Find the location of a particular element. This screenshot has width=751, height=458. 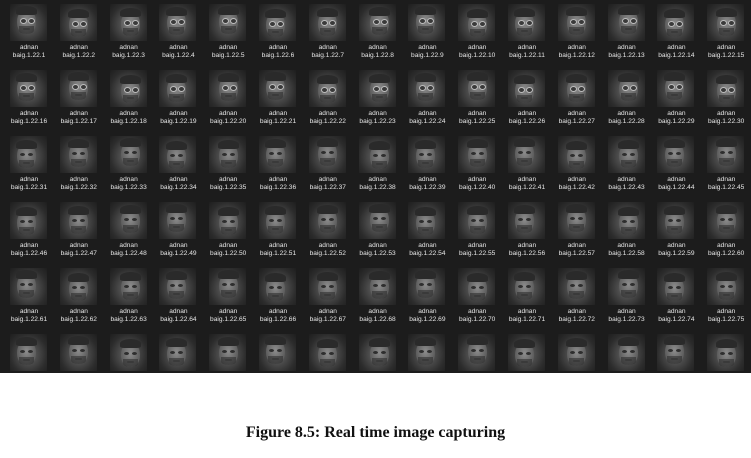

image-file-tile: adnan baig.1.22.12 is located at coordinates (577, 33).